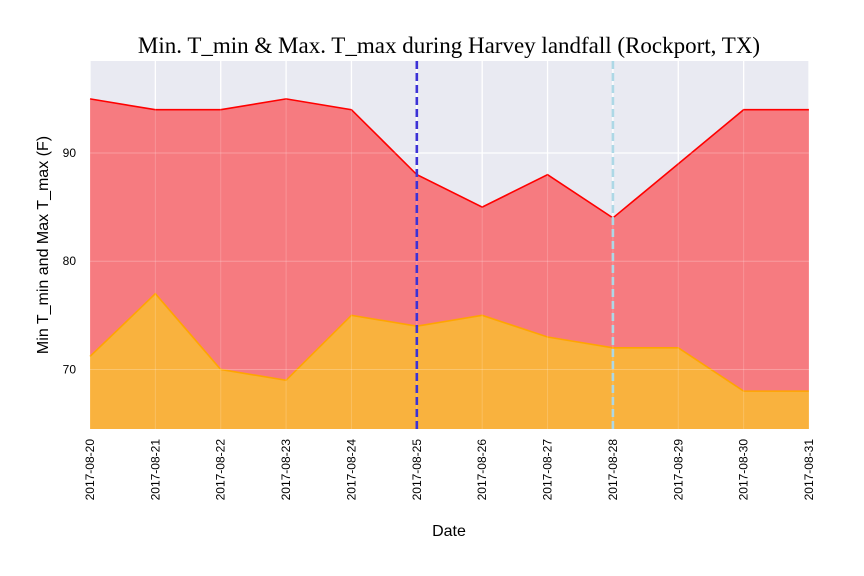 This screenshot has height=576, width=864. I want to click on y-axis-label: Min T_min and Max T_max (F), so click(43, 245).